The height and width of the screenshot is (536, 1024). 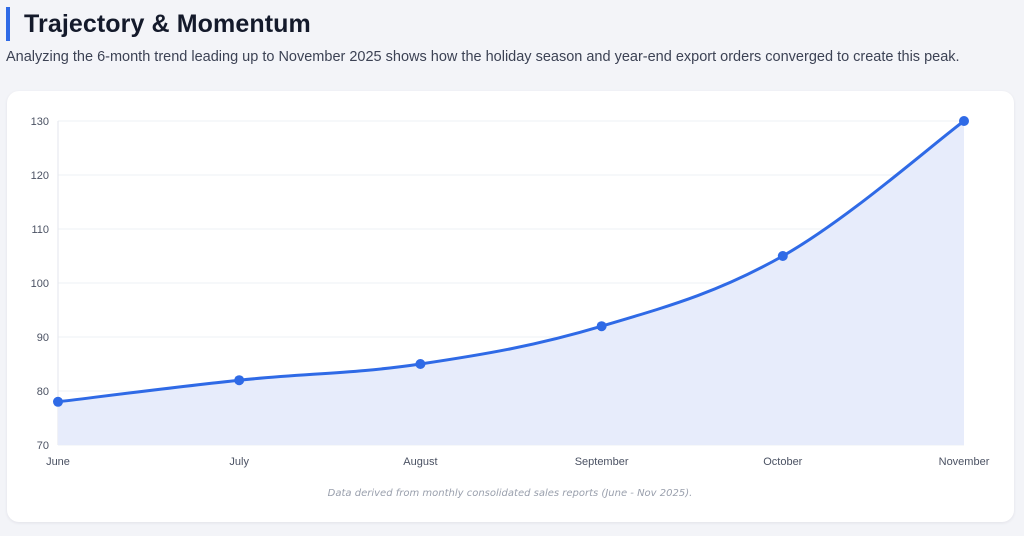 I want to click on x-tick-label: November, so click(x=964, y=462).